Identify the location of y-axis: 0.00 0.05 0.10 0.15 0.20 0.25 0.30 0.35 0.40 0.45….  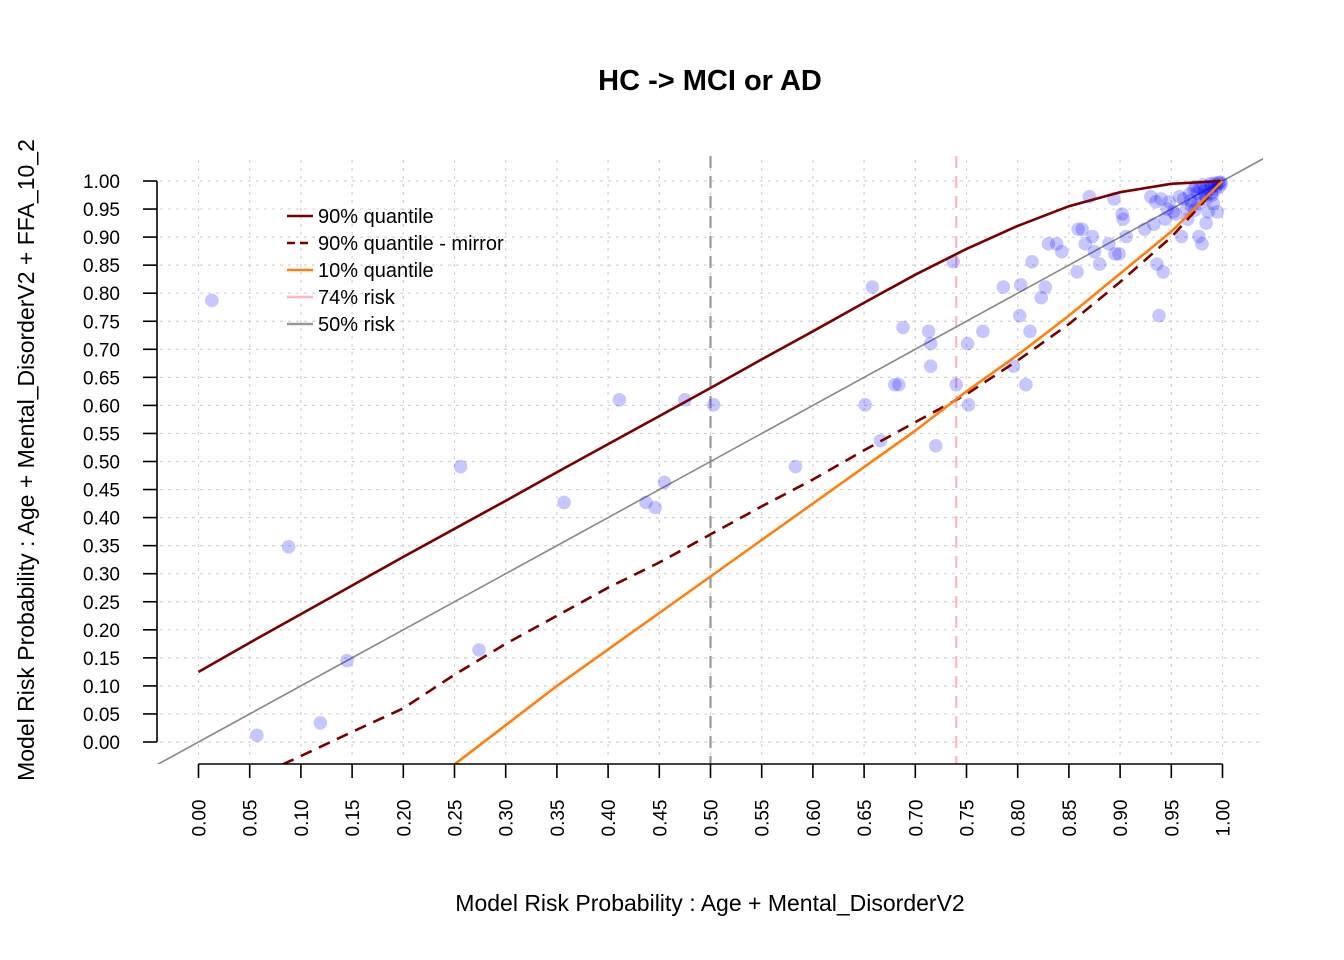
(120, 463).